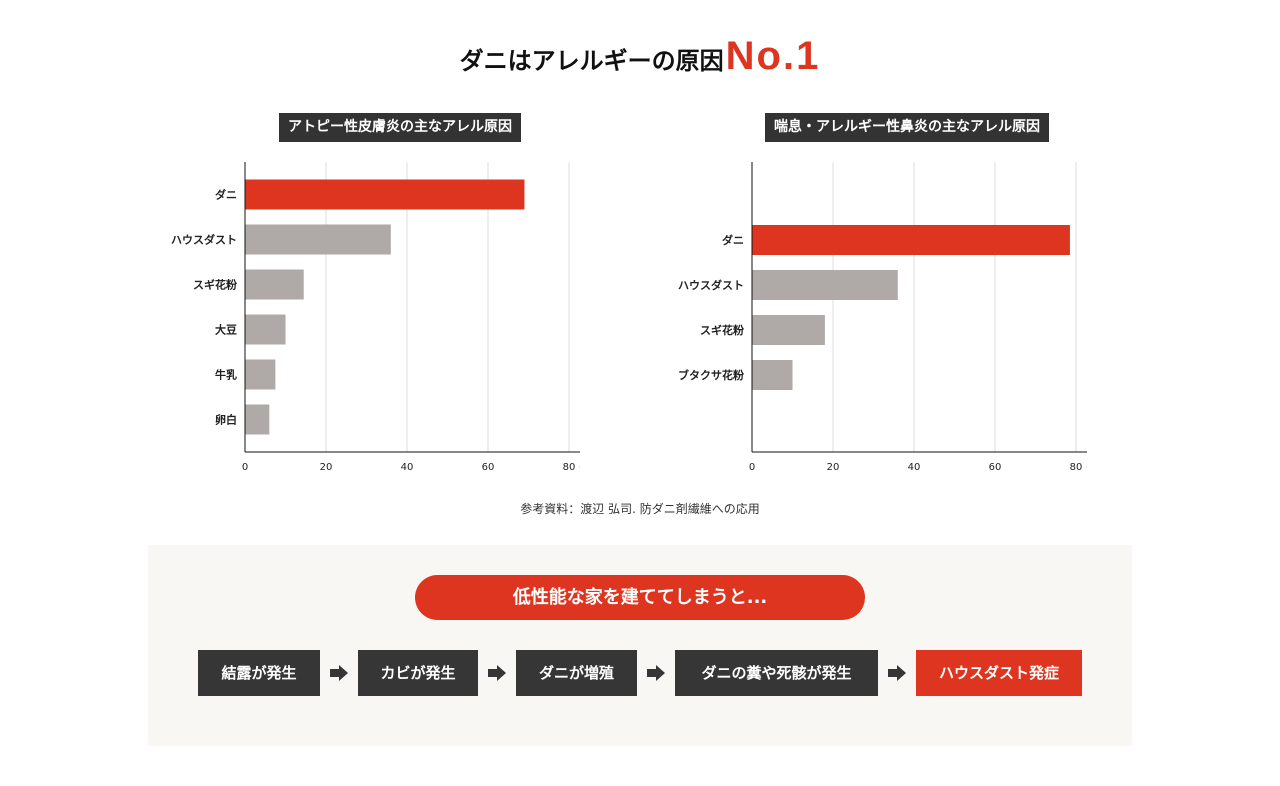  Describe the element at coordinates (259, 673) in the screenshot. I see `flow-step: 結露が発生` at that location.